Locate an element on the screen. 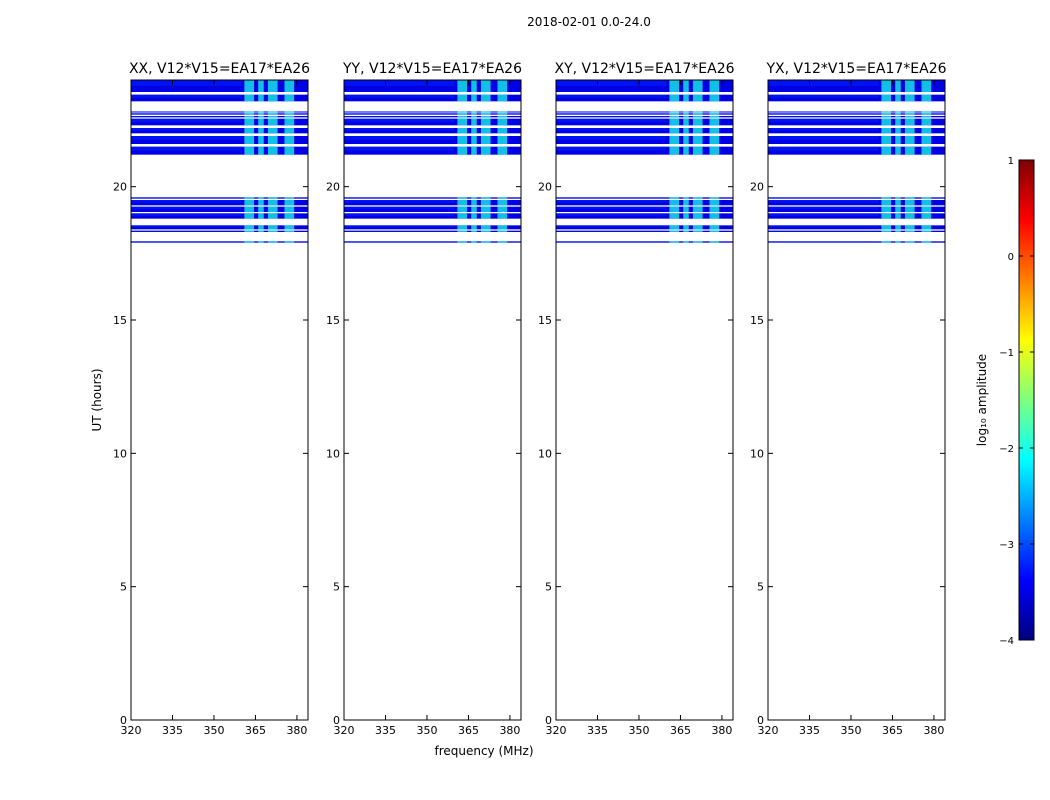  colorbar-group: 1 0 −1 −2 −3 −4 is located at coordinates (1017, 401).